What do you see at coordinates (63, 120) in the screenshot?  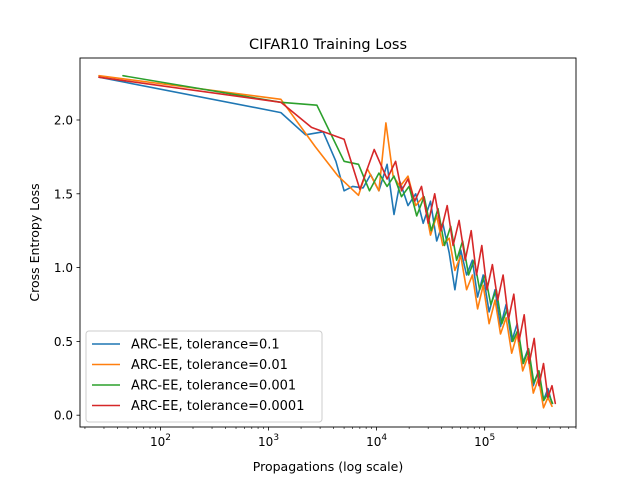 I see `y-tick-label: 2.0` at bounding box center [63, 120].